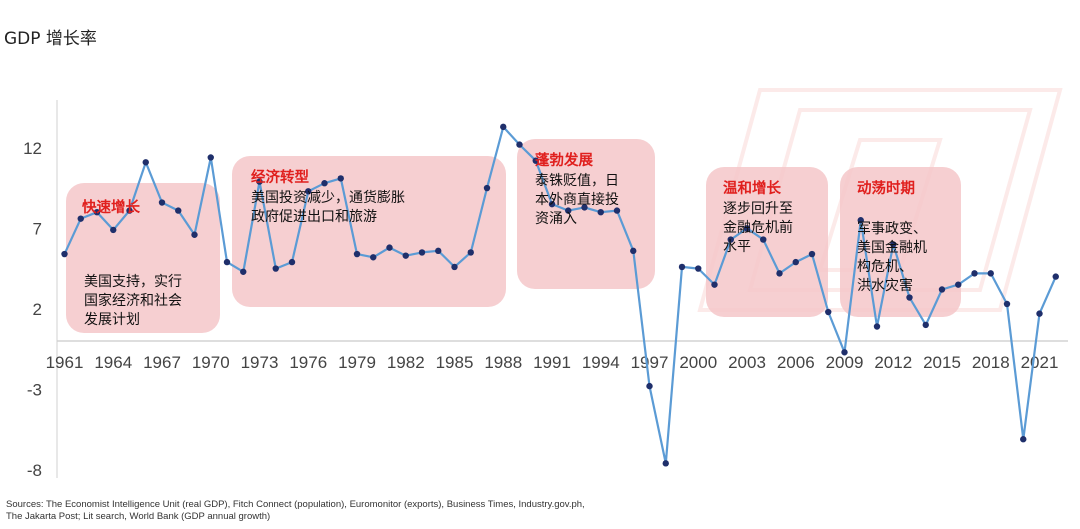  I want to click on x-tick-label: 2012, so click(893, 362).